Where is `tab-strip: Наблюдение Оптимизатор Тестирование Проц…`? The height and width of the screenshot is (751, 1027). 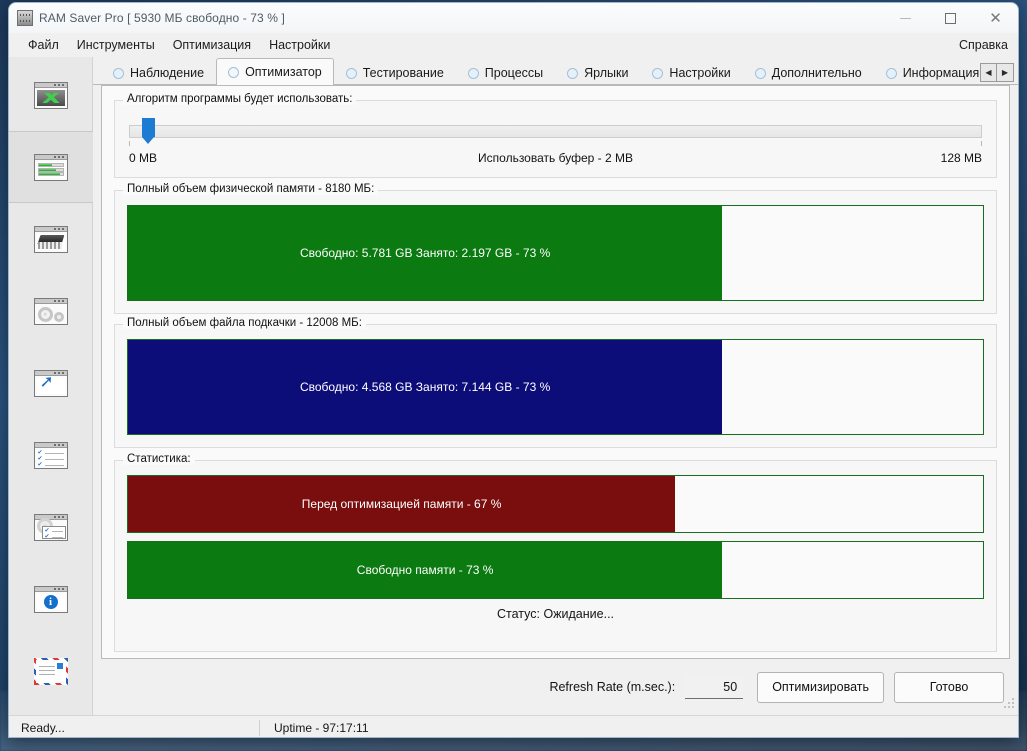 tab-strip: Наблюдение Оптимизатор Тестирование Проц… is located at coordinates (555, 71).